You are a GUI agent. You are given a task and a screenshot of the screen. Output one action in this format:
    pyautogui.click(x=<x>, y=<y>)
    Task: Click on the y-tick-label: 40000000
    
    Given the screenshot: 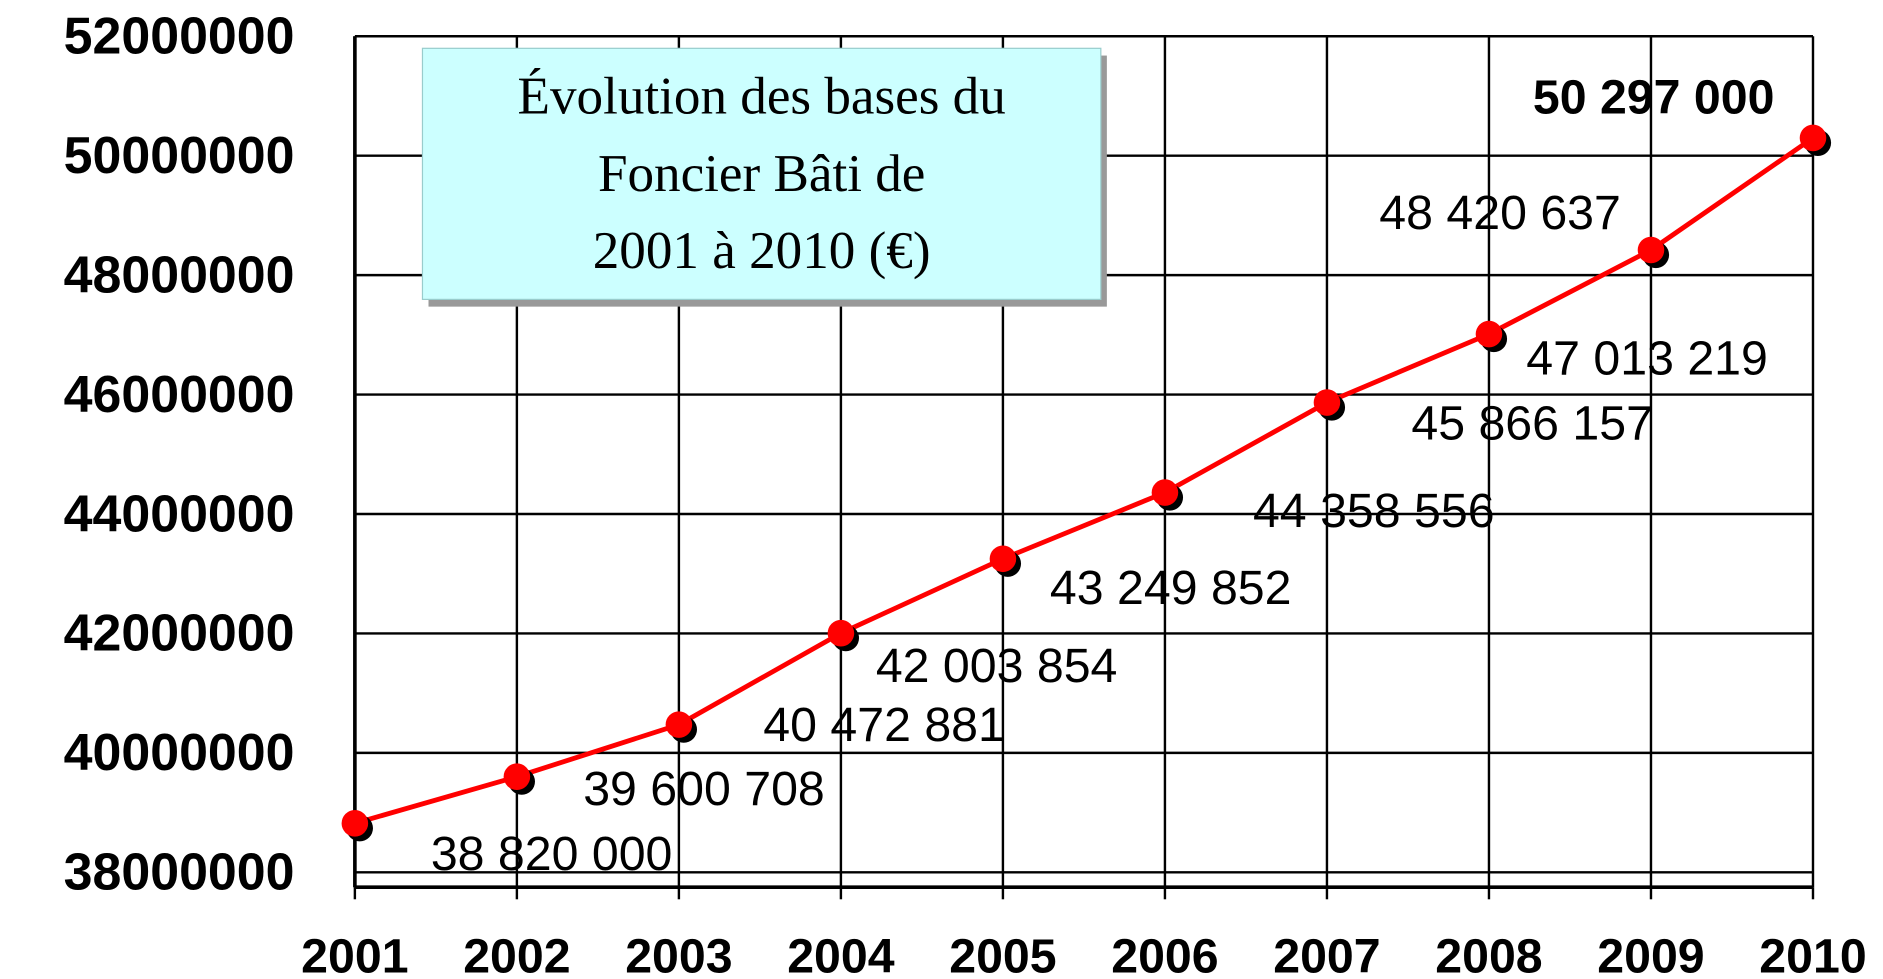 What is the action you would take?
    pyautogui.click(x=179, y=752)
    